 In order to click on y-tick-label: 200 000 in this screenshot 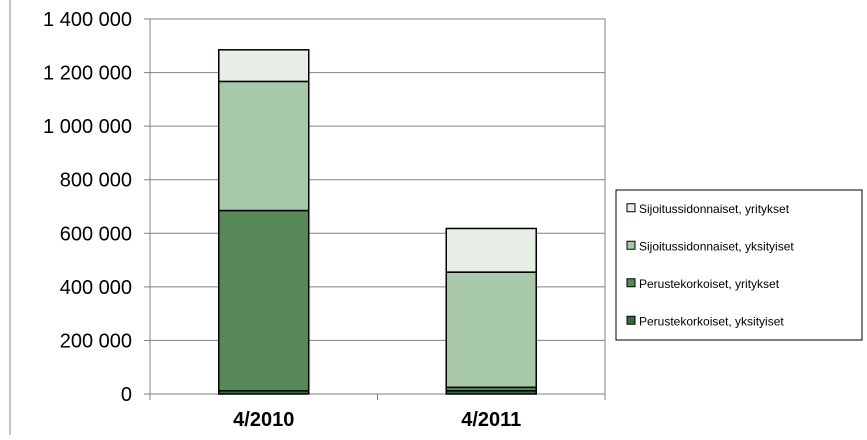, I will do `click(96, 341)`.